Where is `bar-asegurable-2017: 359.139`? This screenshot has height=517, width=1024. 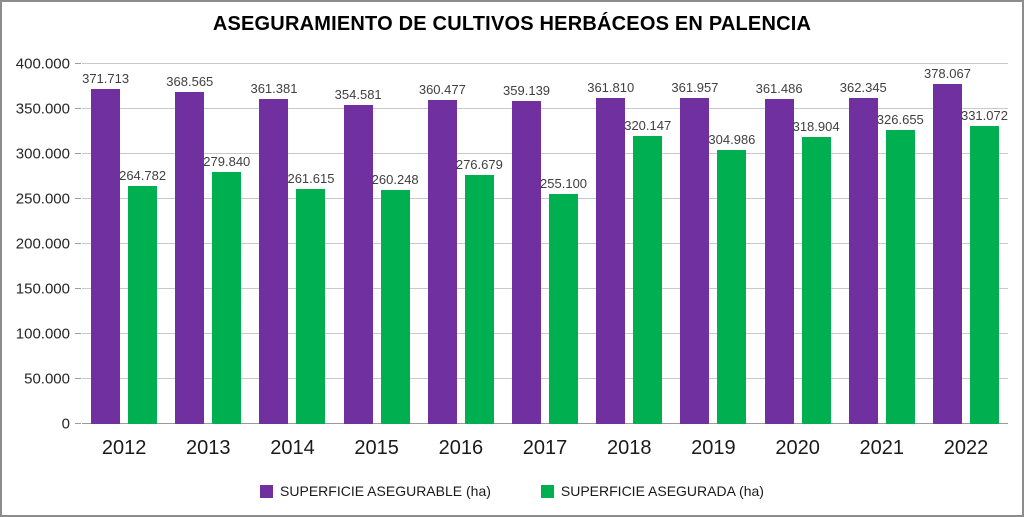 bar-asegurable-2017: 359.139 is located at coordinates (526, 253).